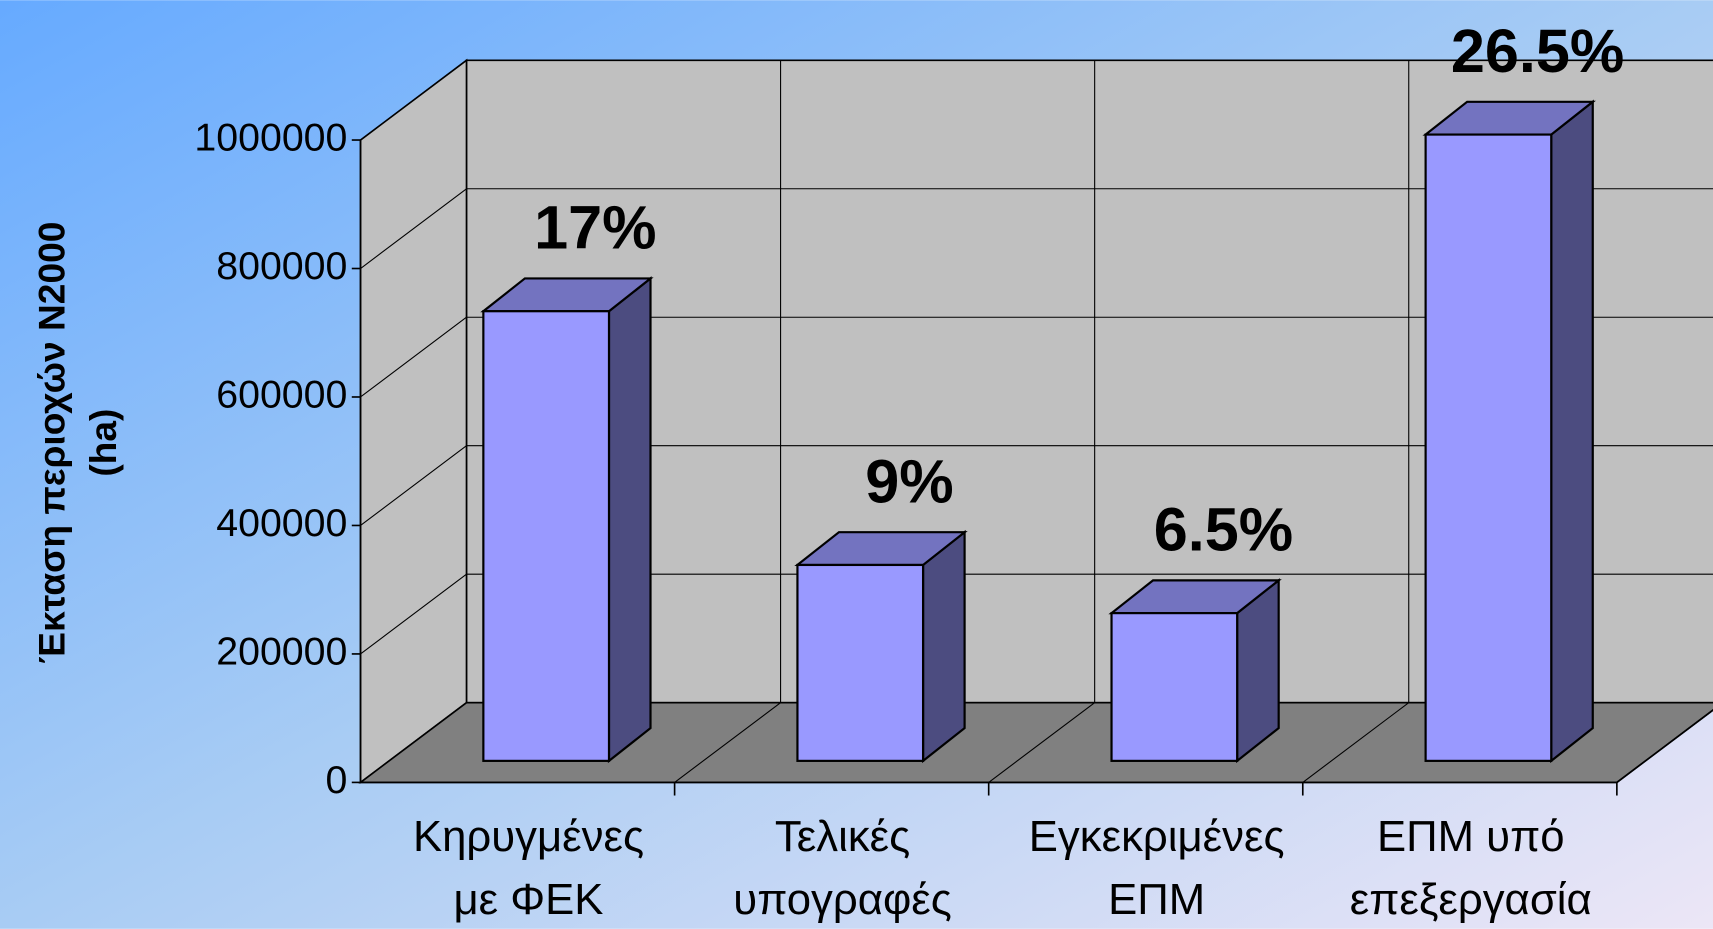 The height and width of the screenshot is (929, 1713). I want to click on x-tick-label: επεξεργασία, so click(1471, 899).